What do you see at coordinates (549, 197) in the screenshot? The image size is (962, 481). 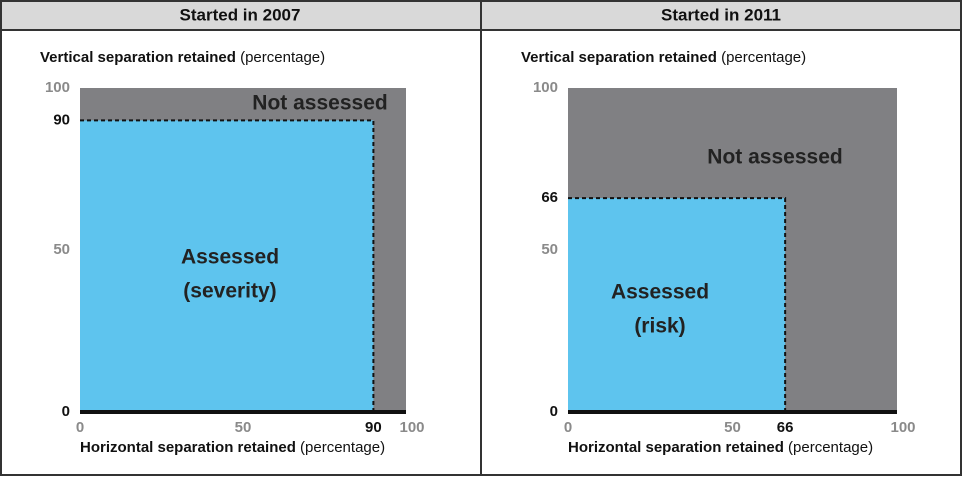 I see `y-marker-label: 66` at bounding box center [549, 197].